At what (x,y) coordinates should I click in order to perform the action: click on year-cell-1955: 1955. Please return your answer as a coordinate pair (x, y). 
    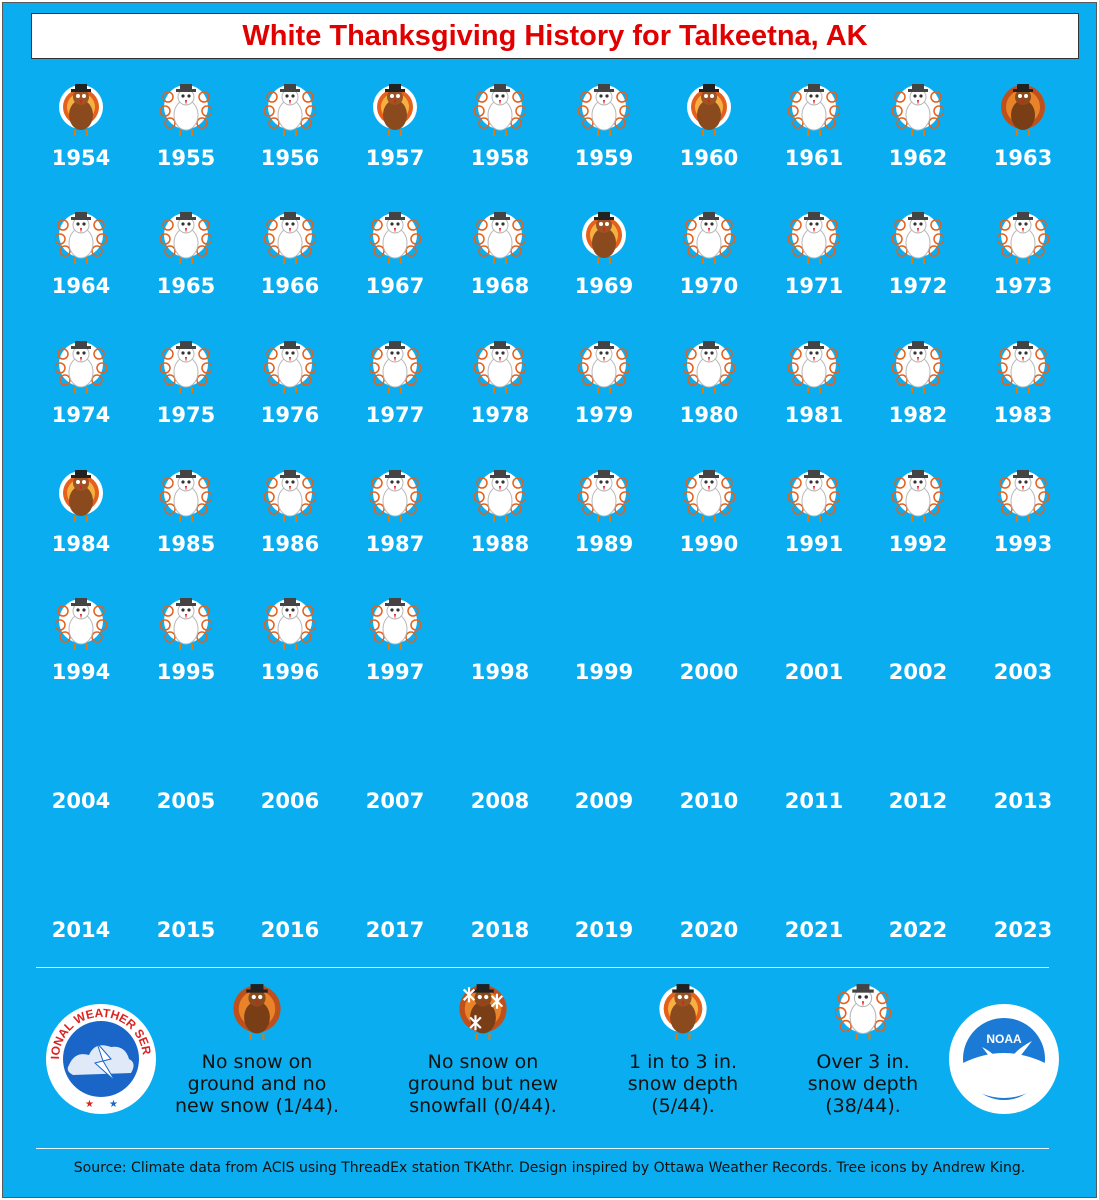
    Looking at the image, I should click on (186, 143).